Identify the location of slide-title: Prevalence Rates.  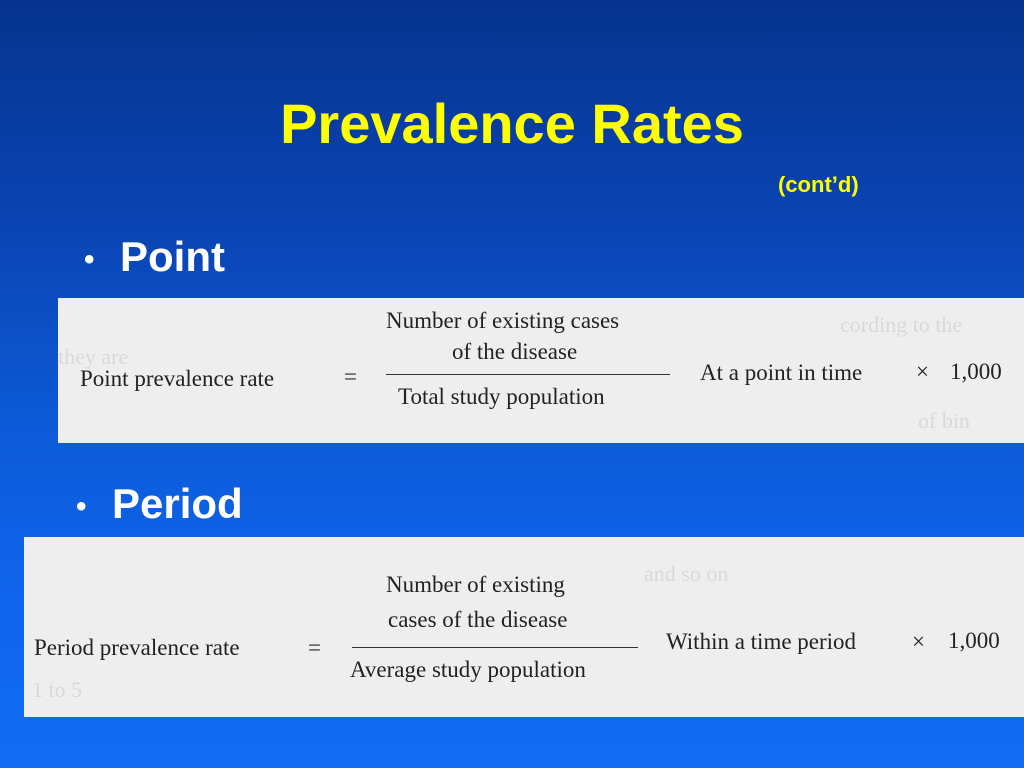
(512, 123).